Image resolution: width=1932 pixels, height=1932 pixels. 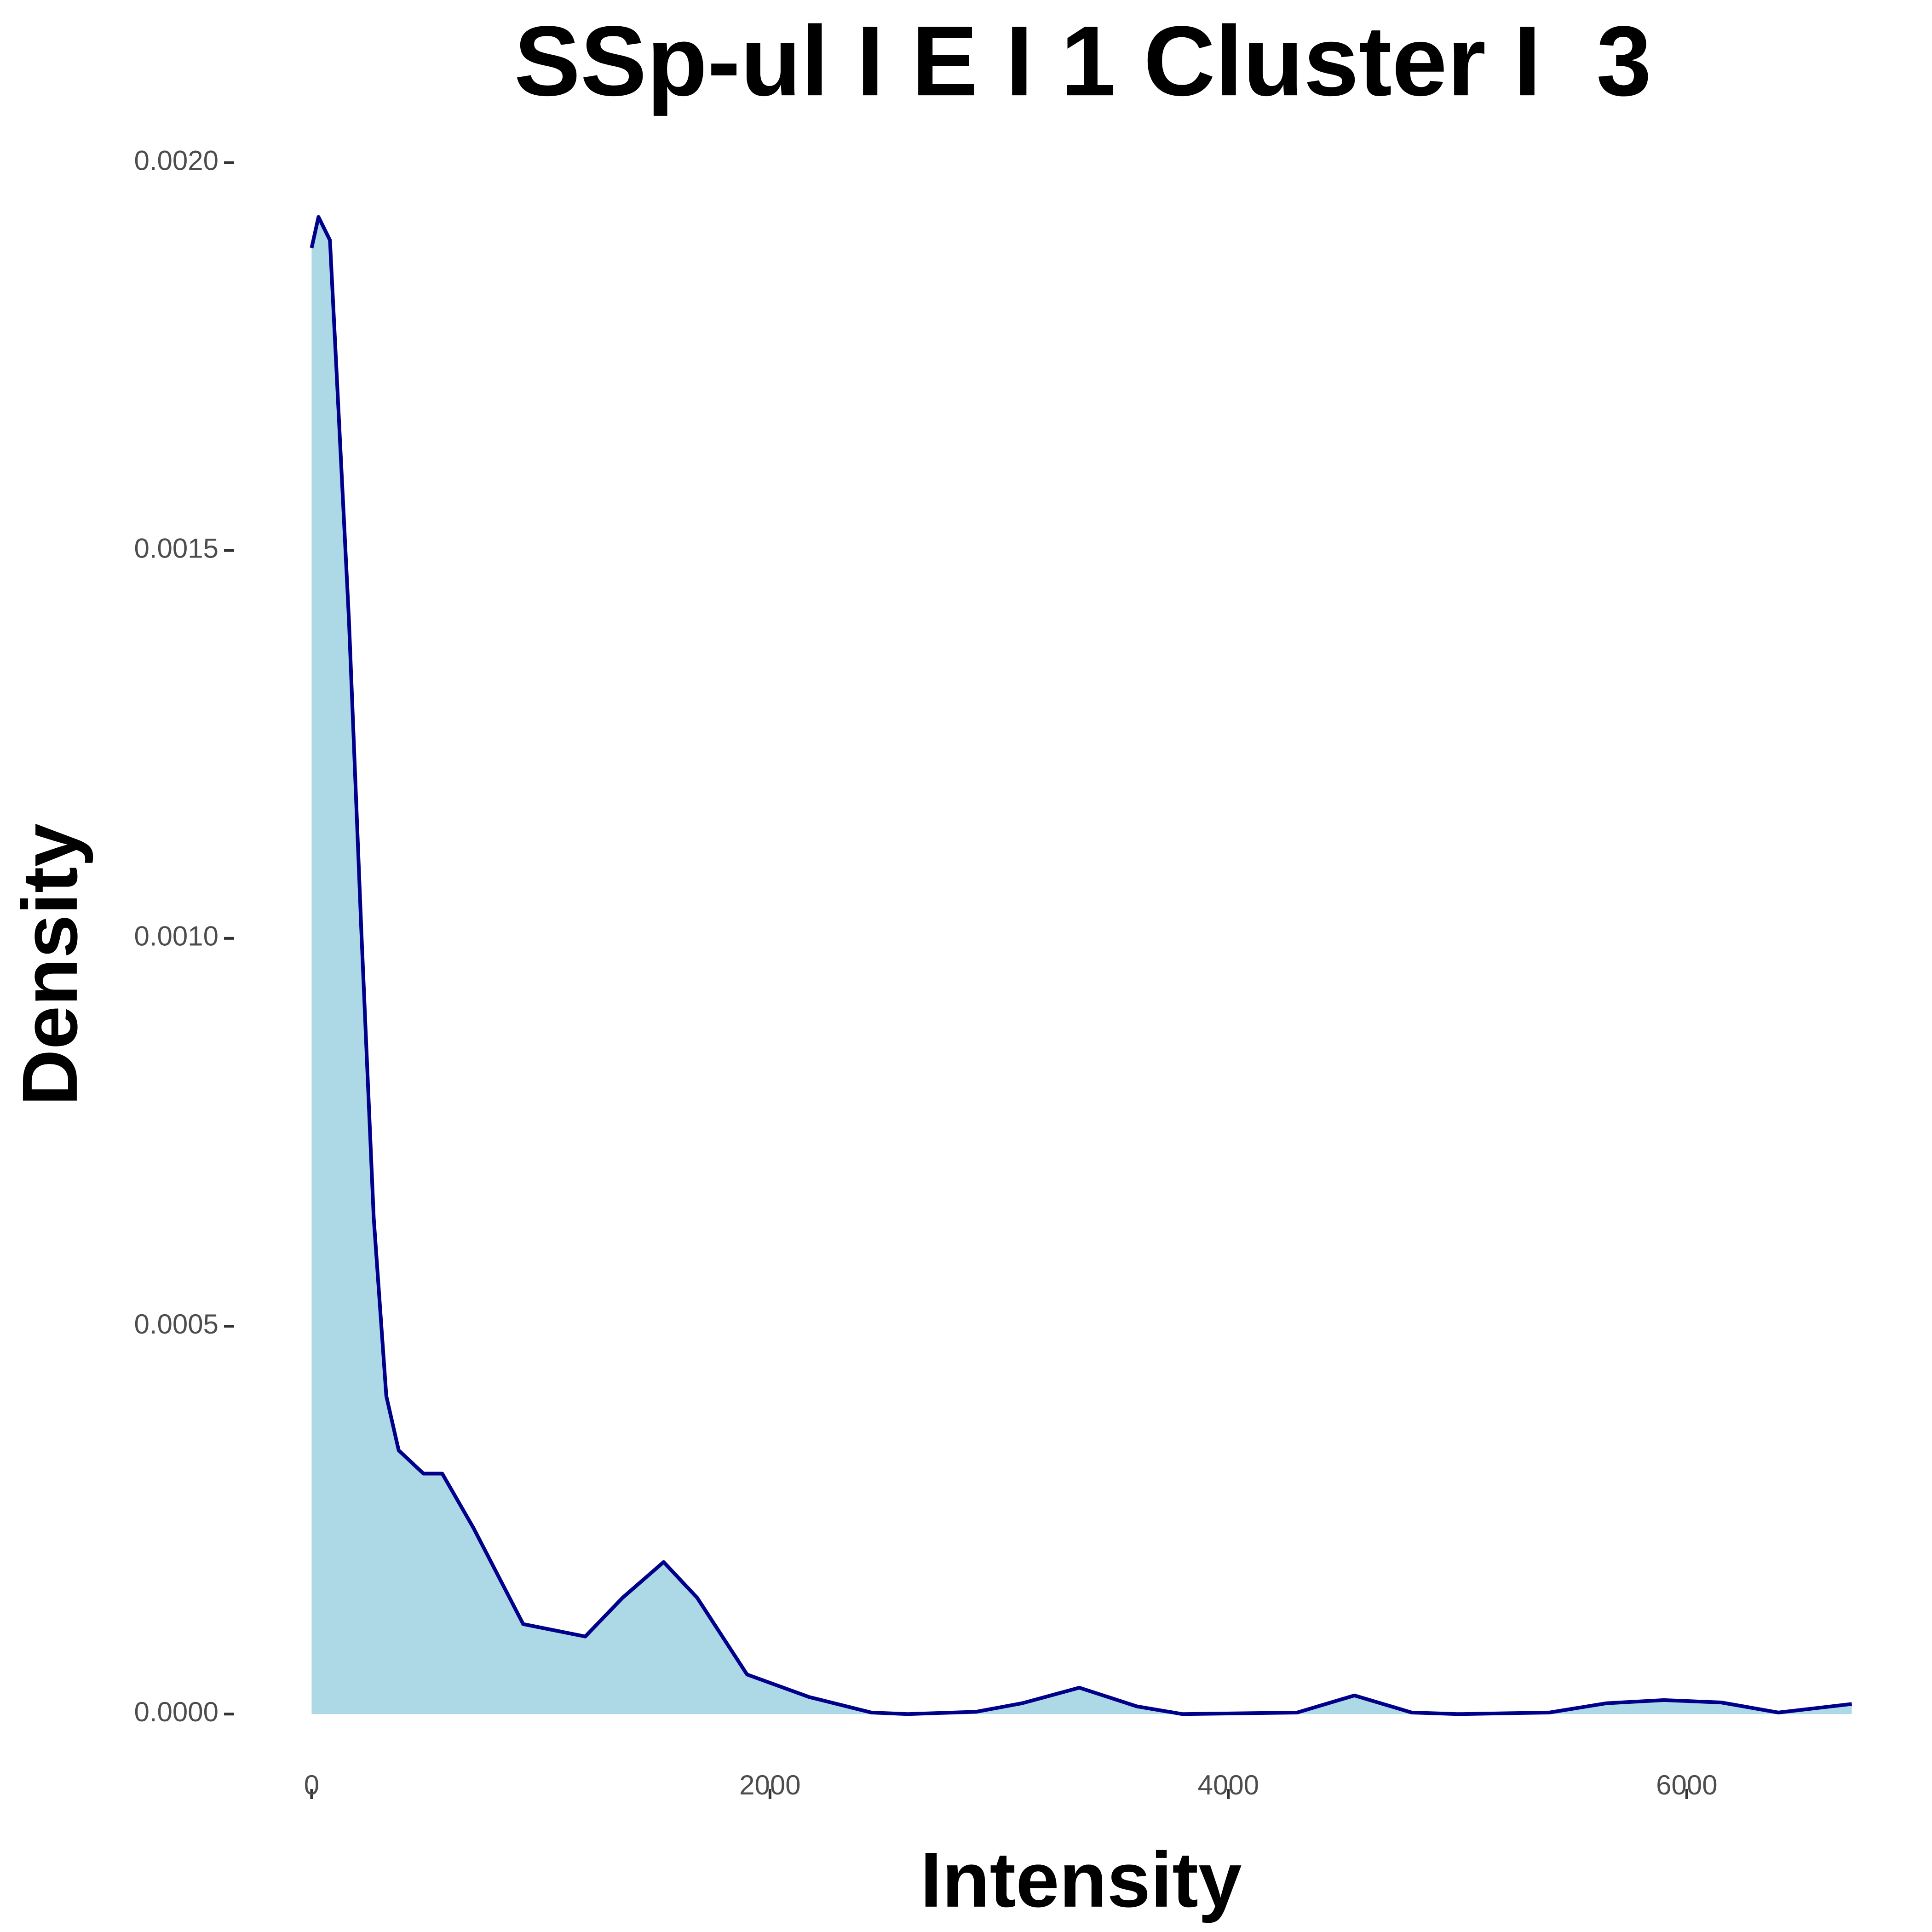 What do you see at coordinates (176, 936) in the screenshot?
I see `y-tick-label: 0.0010` at bounding box center [176, 936].